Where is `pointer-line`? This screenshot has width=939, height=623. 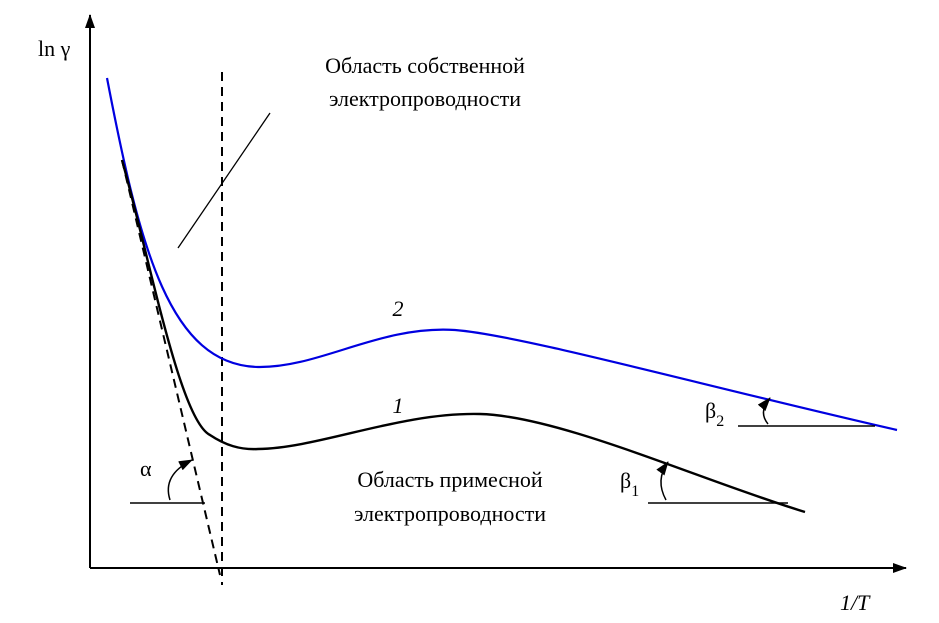
pointer-line is located at coordinates (224, 180).